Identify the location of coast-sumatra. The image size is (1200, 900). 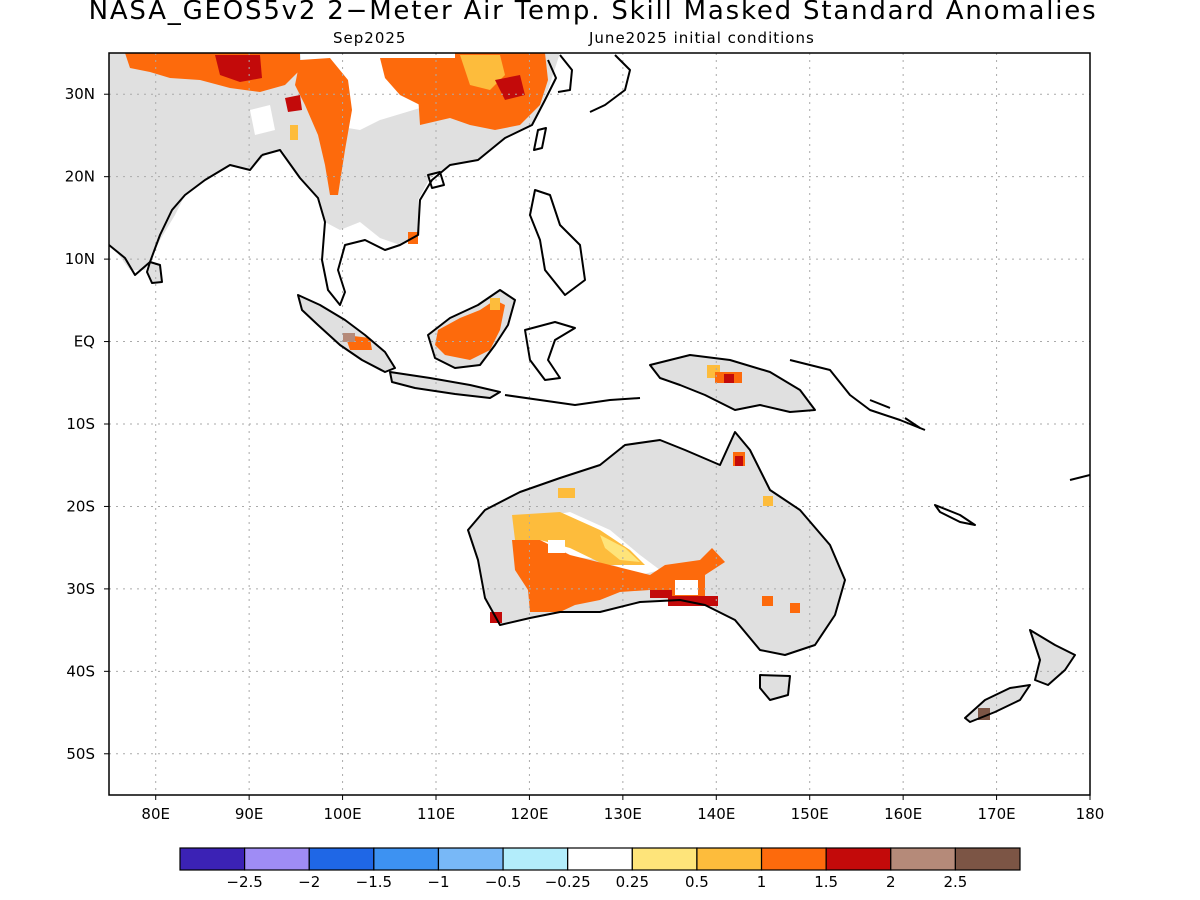
(346, 333).